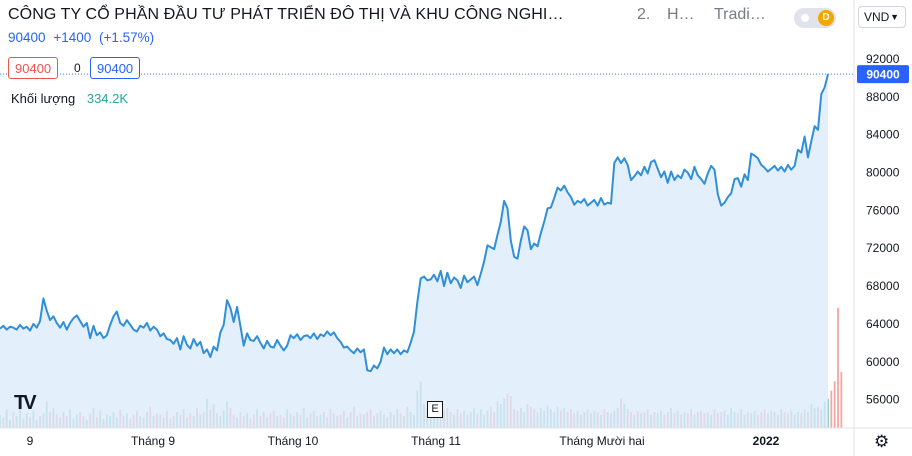 The image size is (912, 456). Describe the element at coordinates (33, 68) in the screenshot. I see `sell-button: 90400` at that location.